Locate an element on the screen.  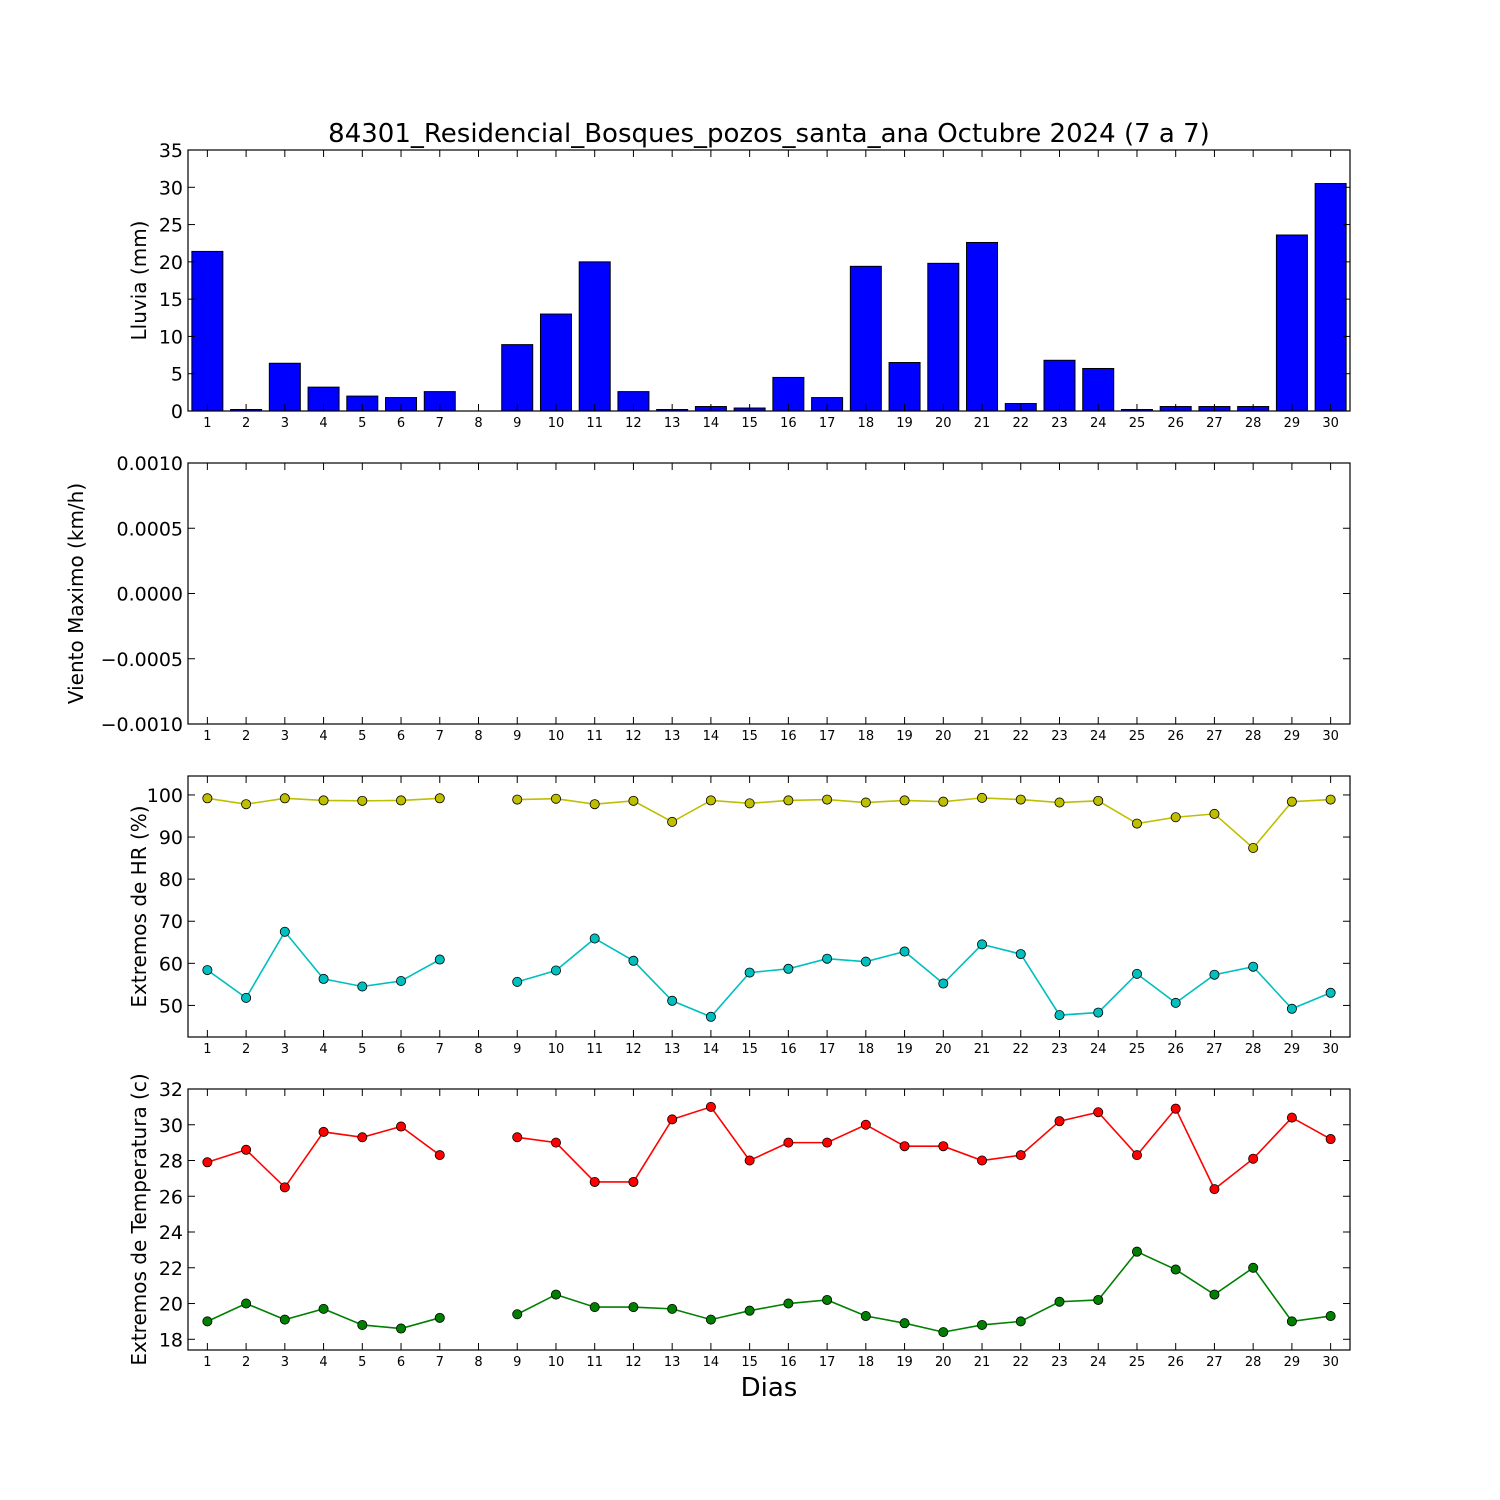
y-axis-label: Viento Maximo (km/h) is located at coordinates (76, 593).